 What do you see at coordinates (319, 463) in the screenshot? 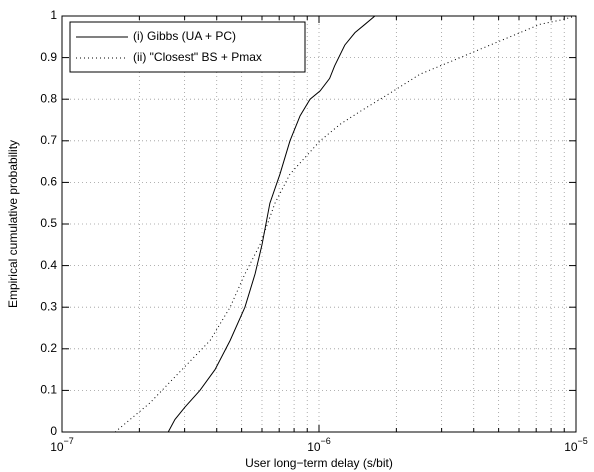
I see `x-axis-label: User long−term delay (s/bit)` at bounding box center [319, 463].